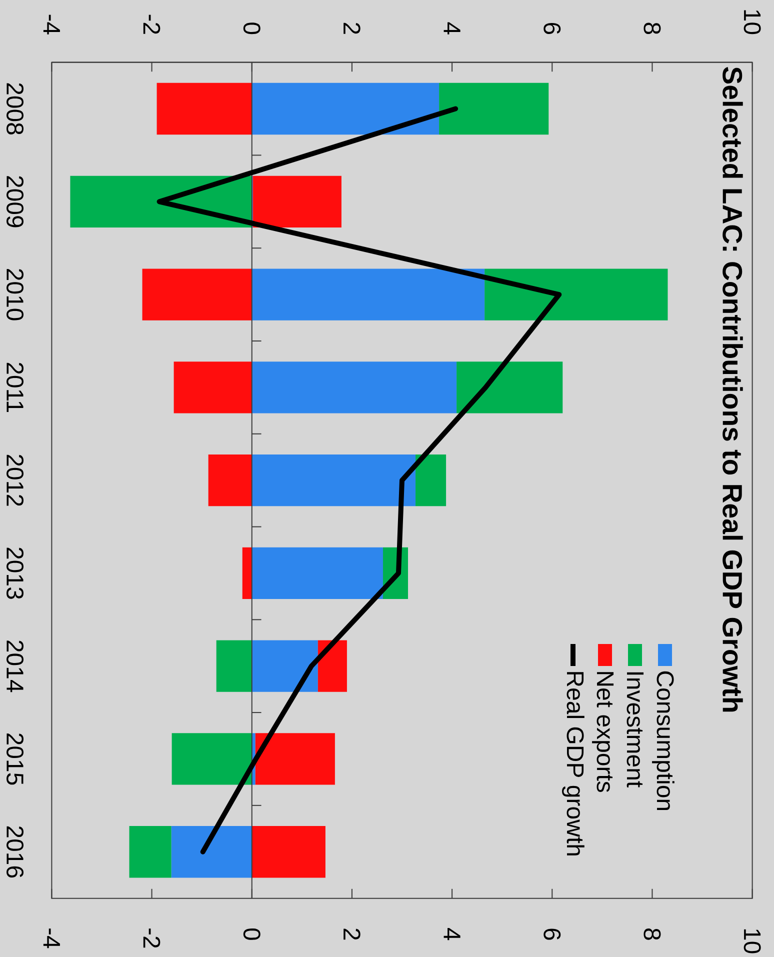 Image resolution: width=774 pixels, height=957 pixels. What do you see at coordinates (352, 28) in the screenshot?
I see `x2-tick-label: 2` at bounding box center [352, 28].